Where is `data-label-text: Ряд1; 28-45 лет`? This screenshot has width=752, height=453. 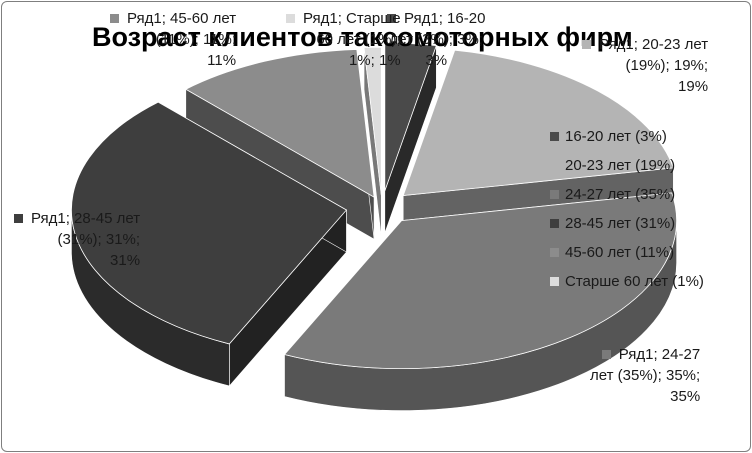 data-label-text: Ряд1; 28-45 лет is located at coordinates (86, 218).